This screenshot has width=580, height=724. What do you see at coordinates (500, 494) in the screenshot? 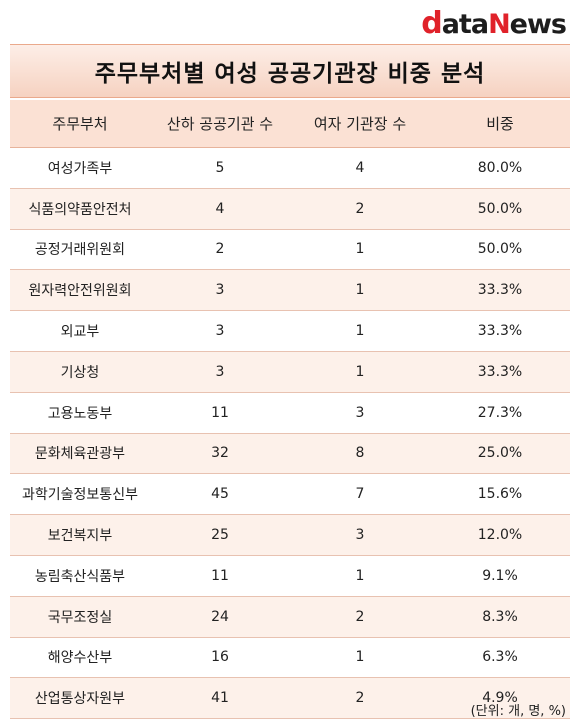
I see `ratio-cell: 15.6%` at bounding box center [500, 494].